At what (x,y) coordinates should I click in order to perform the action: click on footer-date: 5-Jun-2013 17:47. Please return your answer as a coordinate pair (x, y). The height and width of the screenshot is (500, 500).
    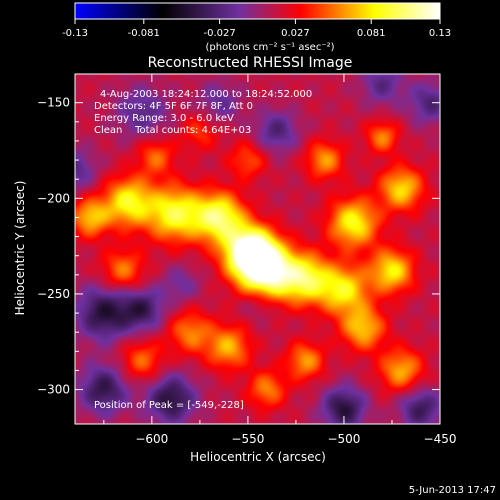
    Looking at the image, I should click on (452, 490).